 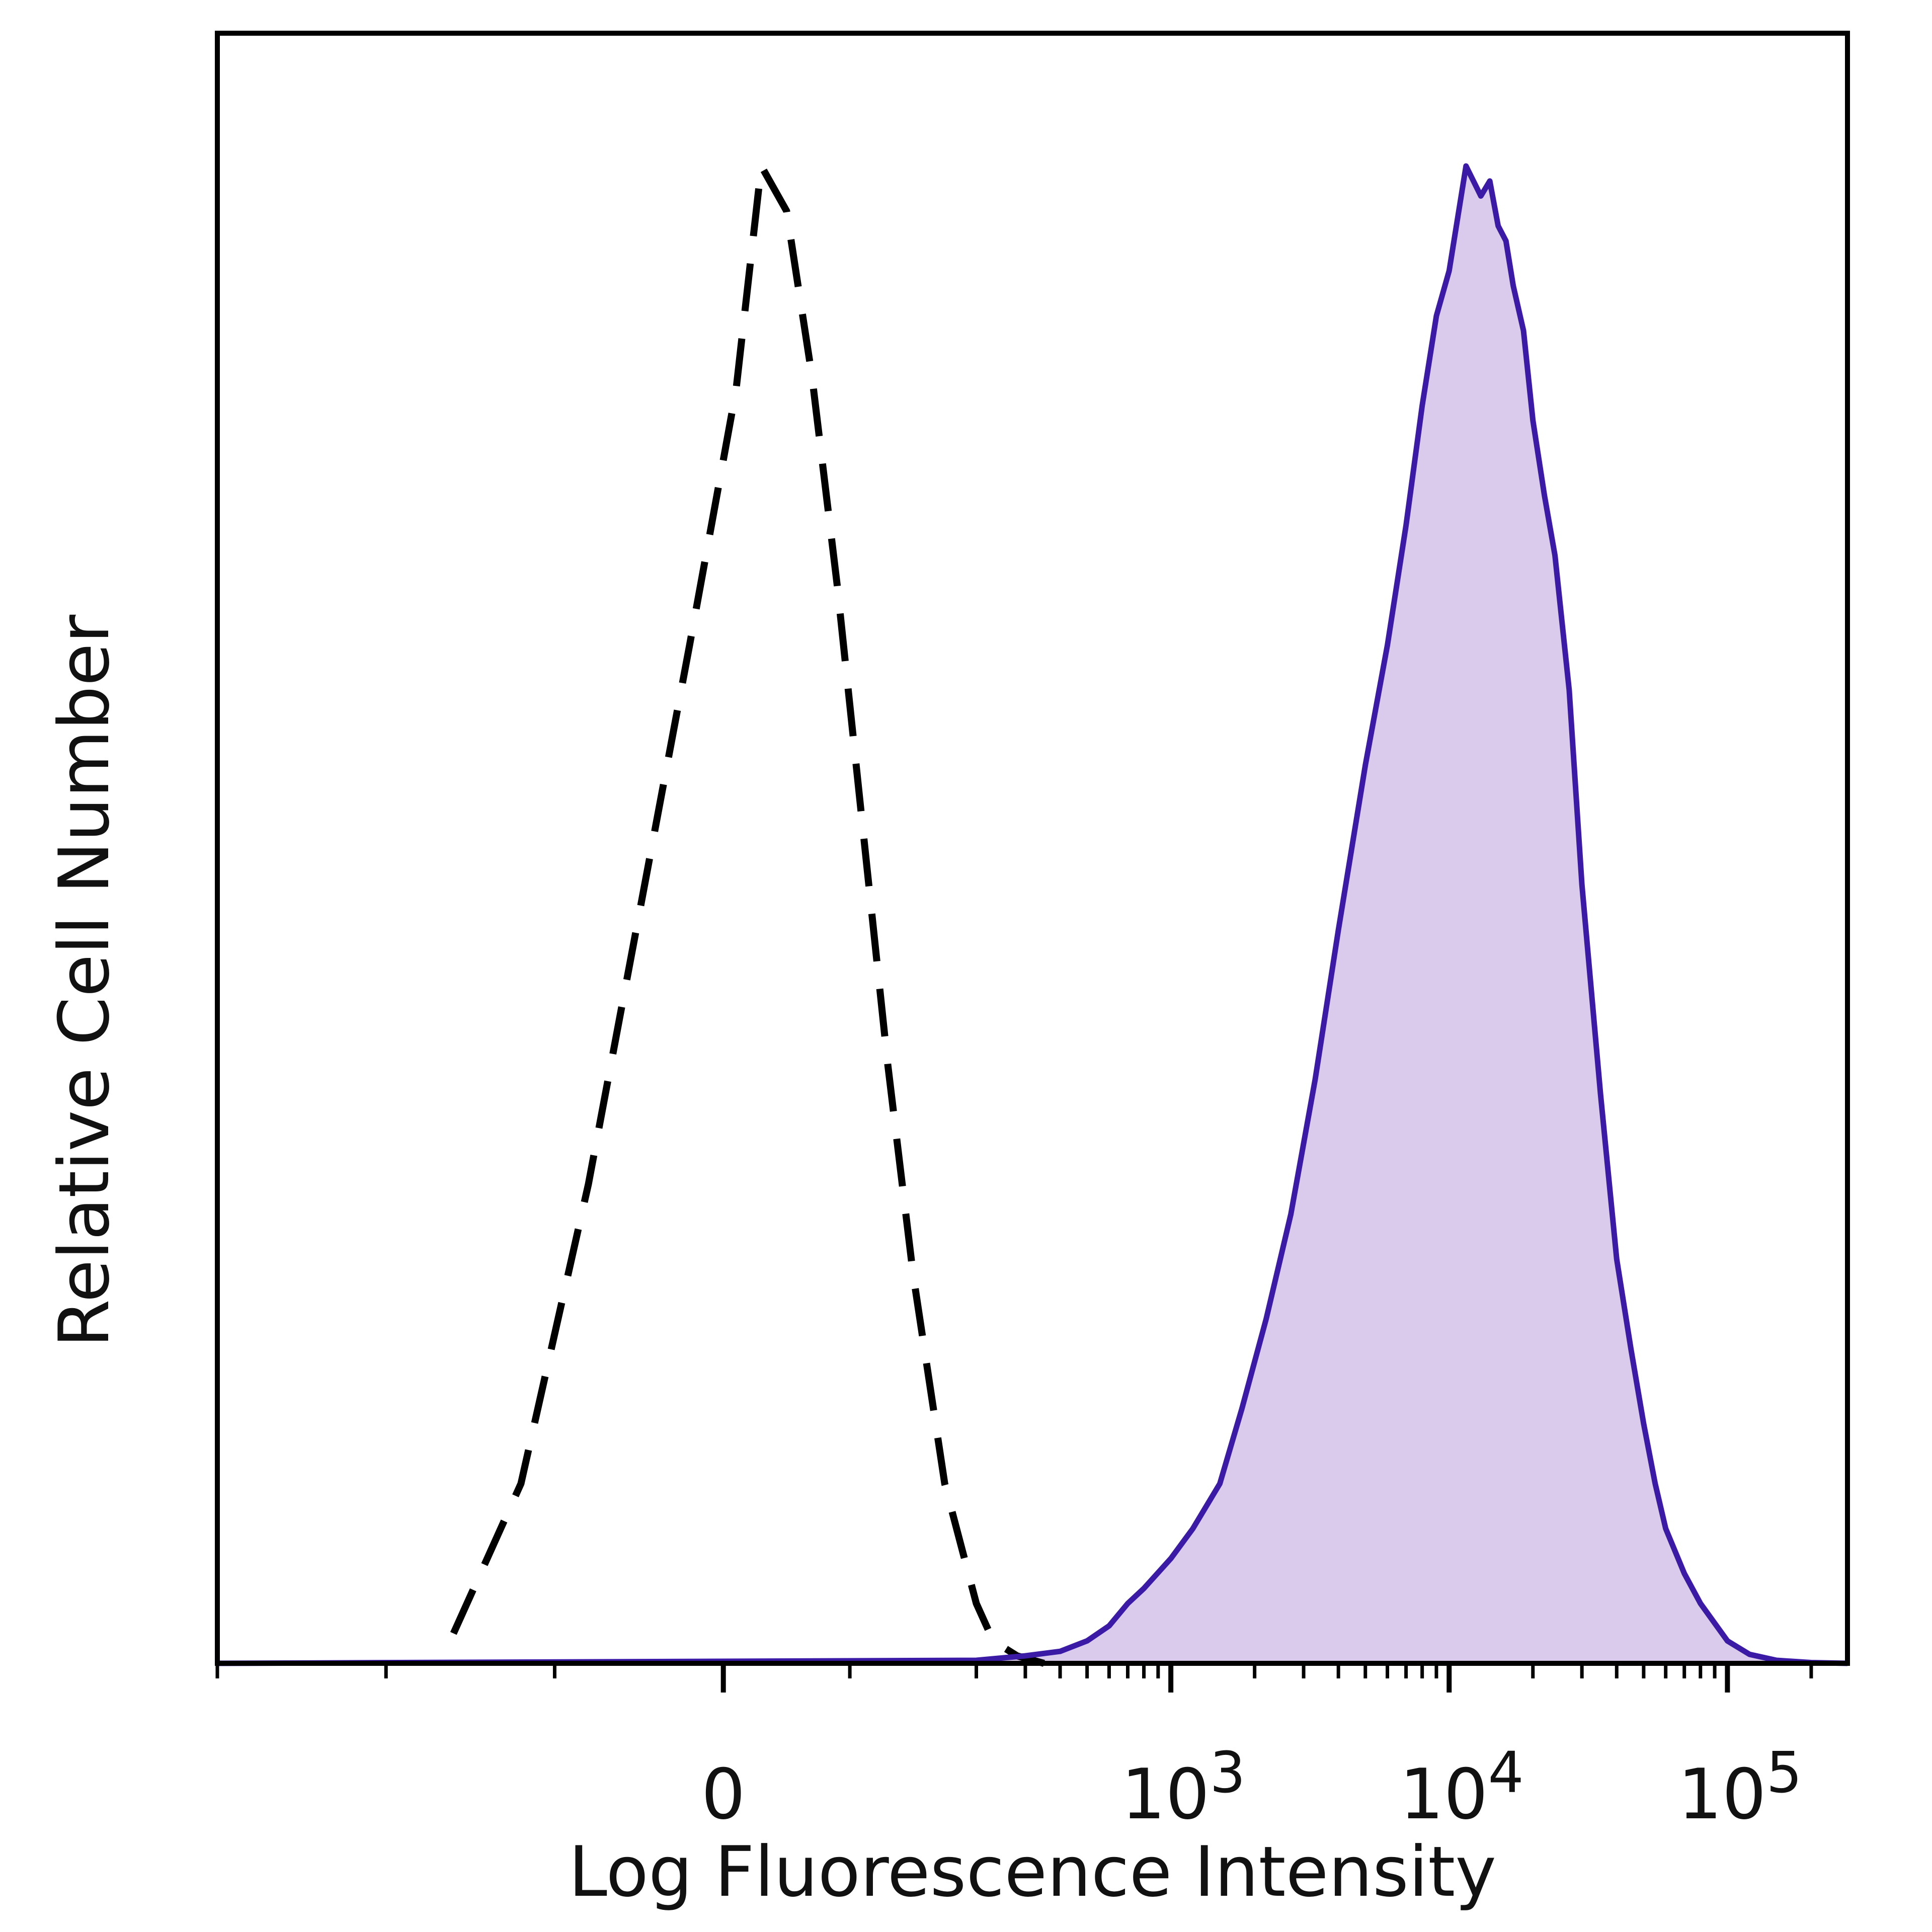 I want to click on x-tick-exponent: 4, so click(x=1505, y=1773).